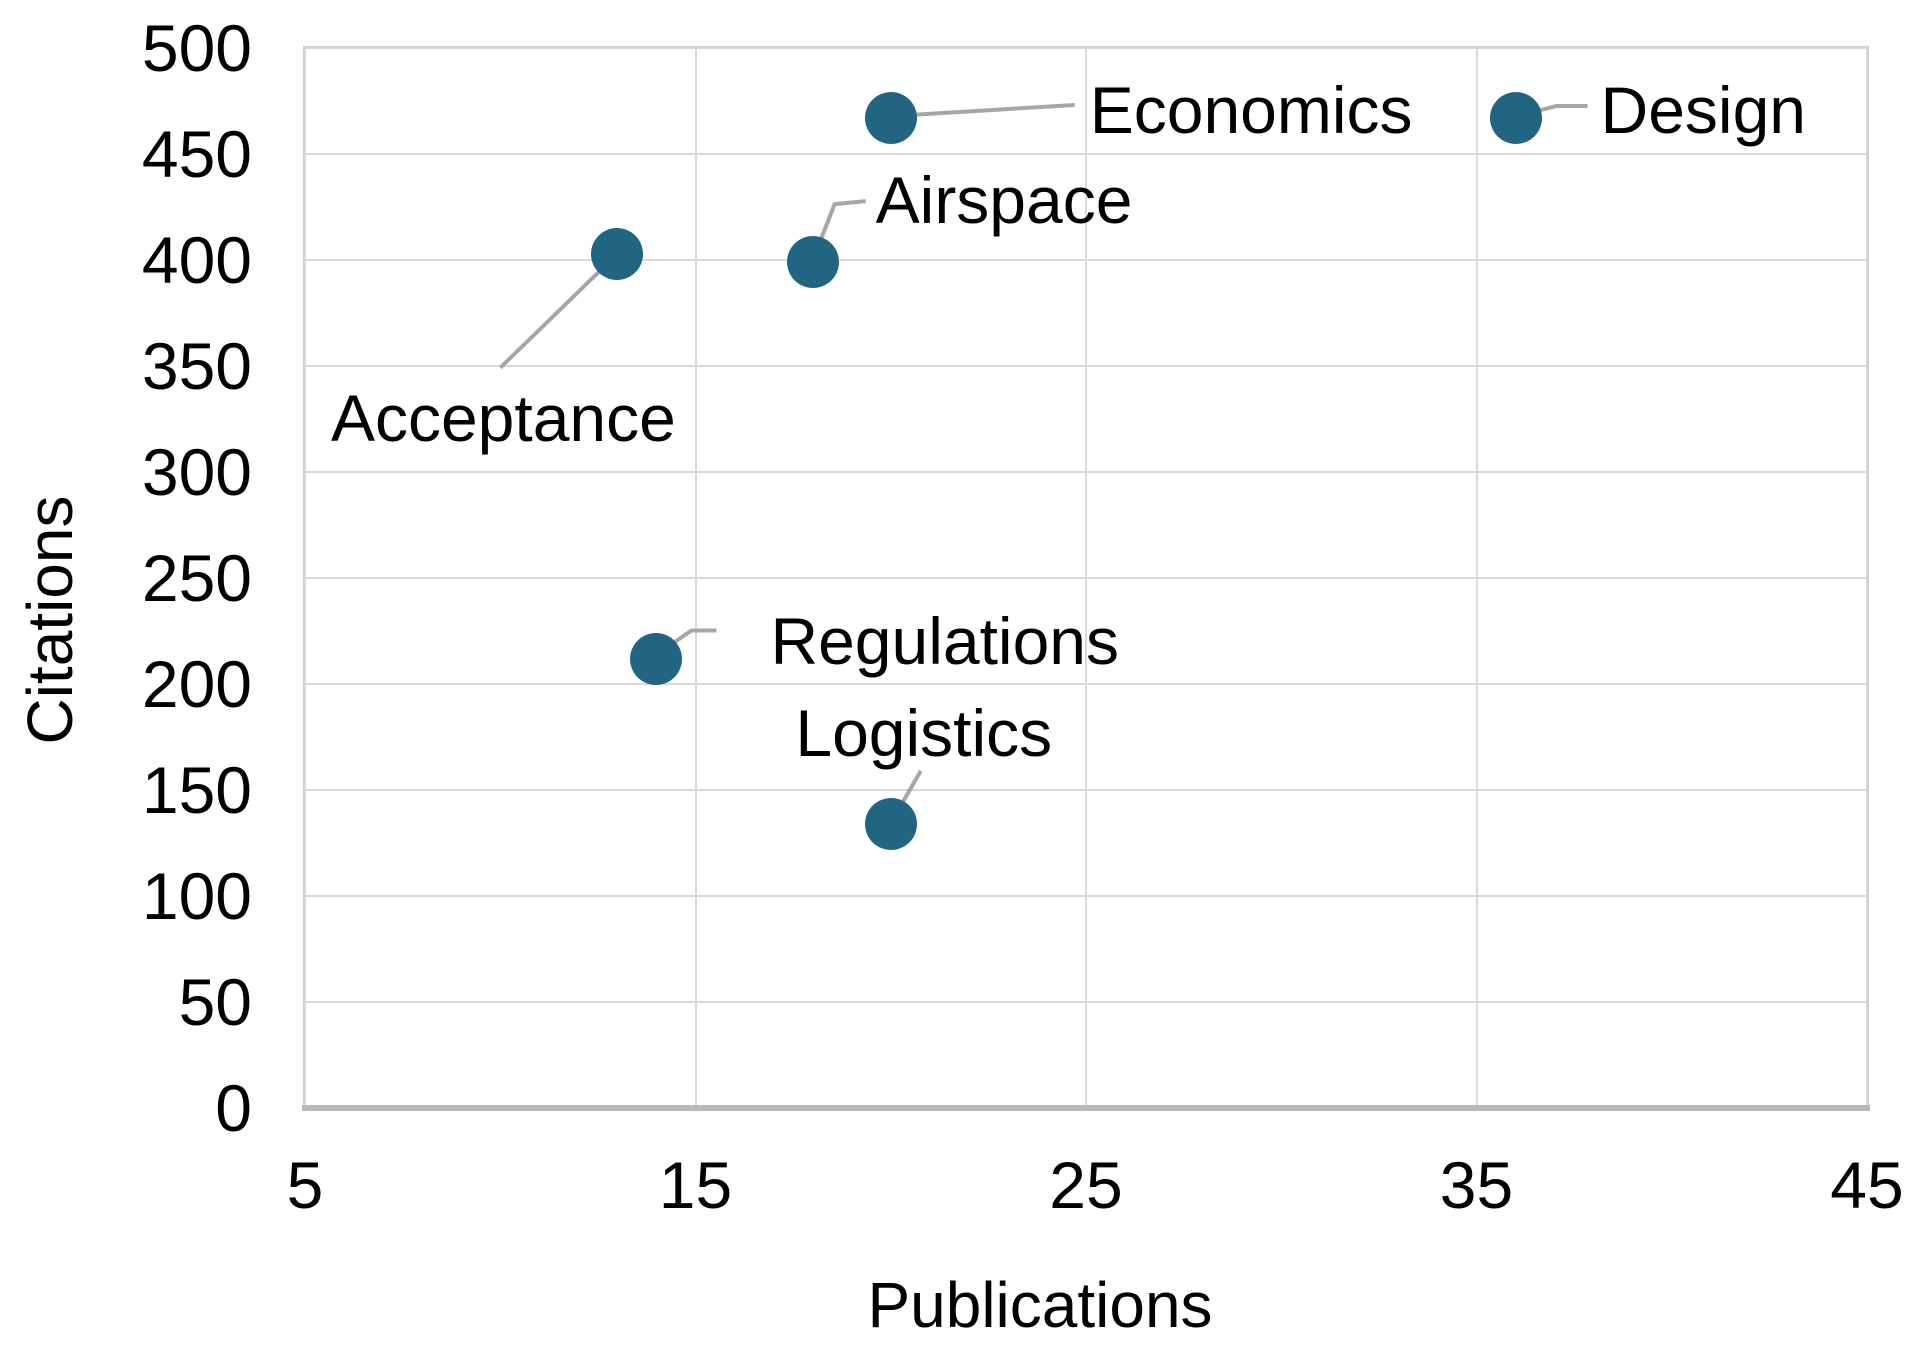  Describe the element at coordinates (50, 620) in the screenshot. I see `y-axis-title: Citations` at that location.